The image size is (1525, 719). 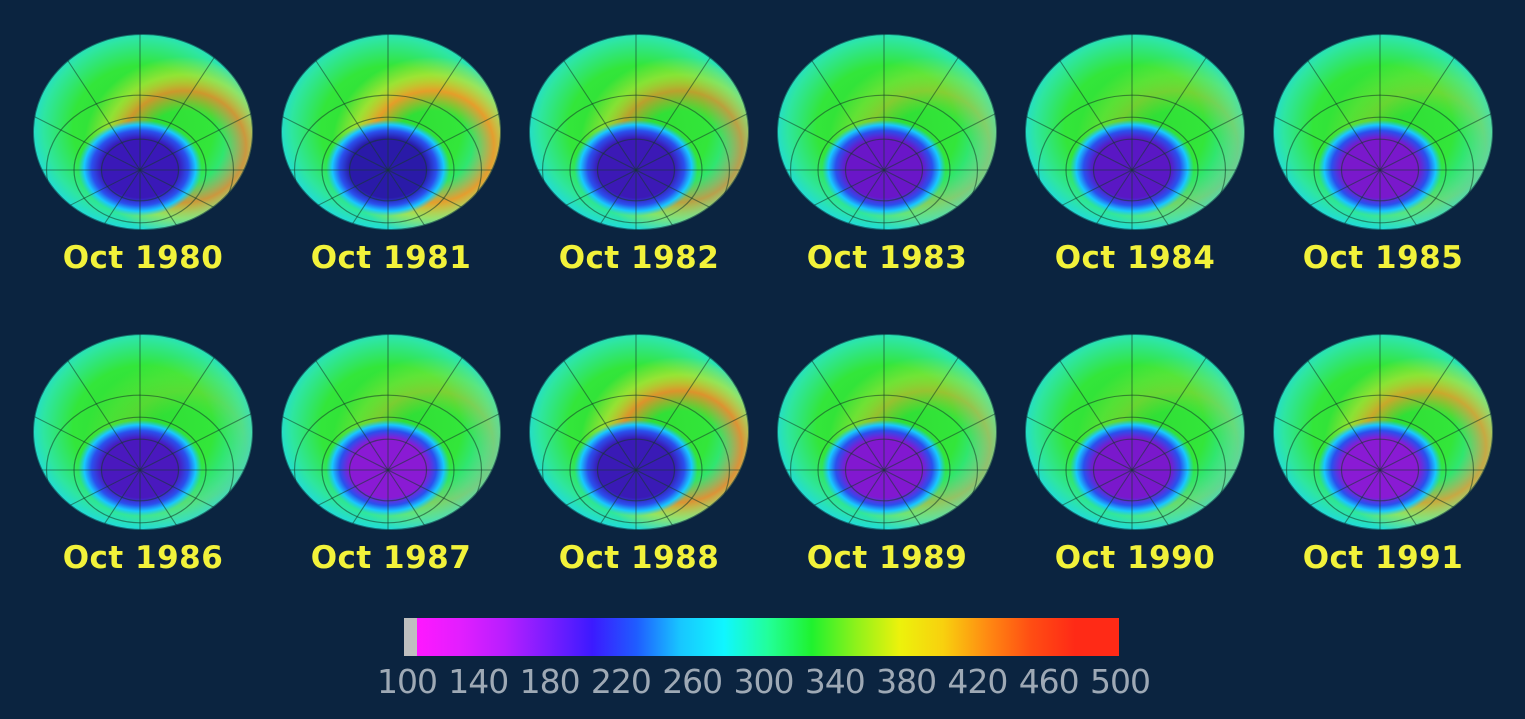 I want to click on globe-date-caption: Oct 1985, so click(x=1383, y=258).